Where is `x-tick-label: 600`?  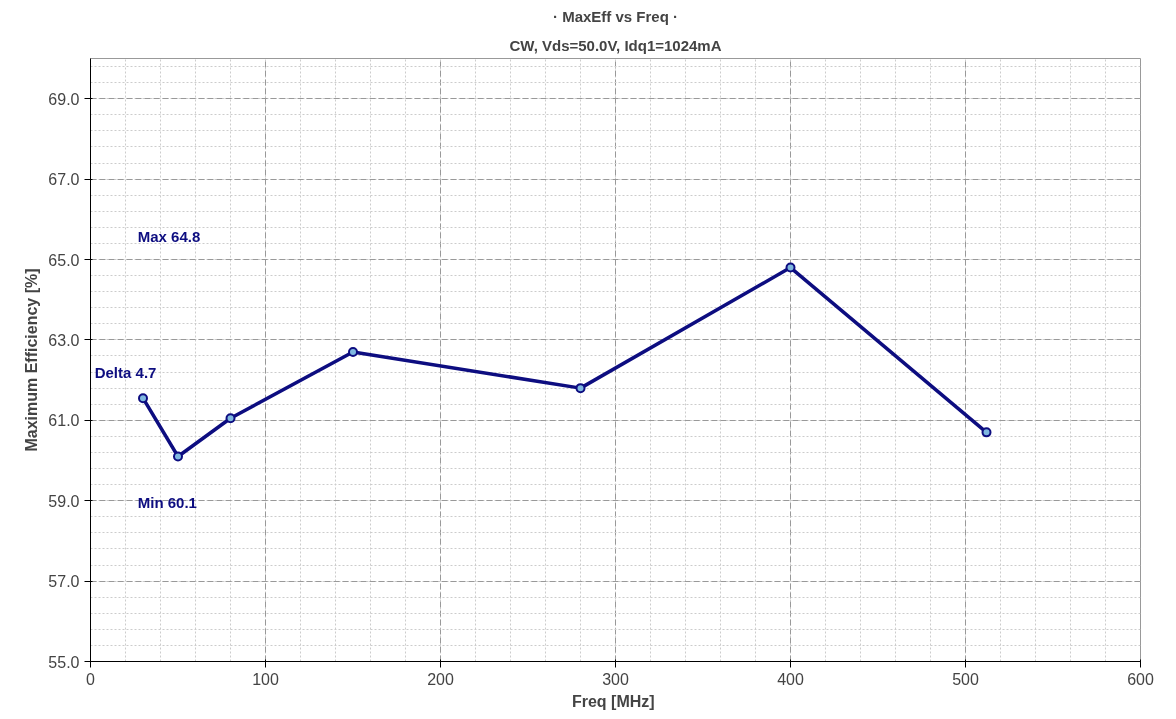
x-tick-label: 600 is located at coordinates (1140, 679).